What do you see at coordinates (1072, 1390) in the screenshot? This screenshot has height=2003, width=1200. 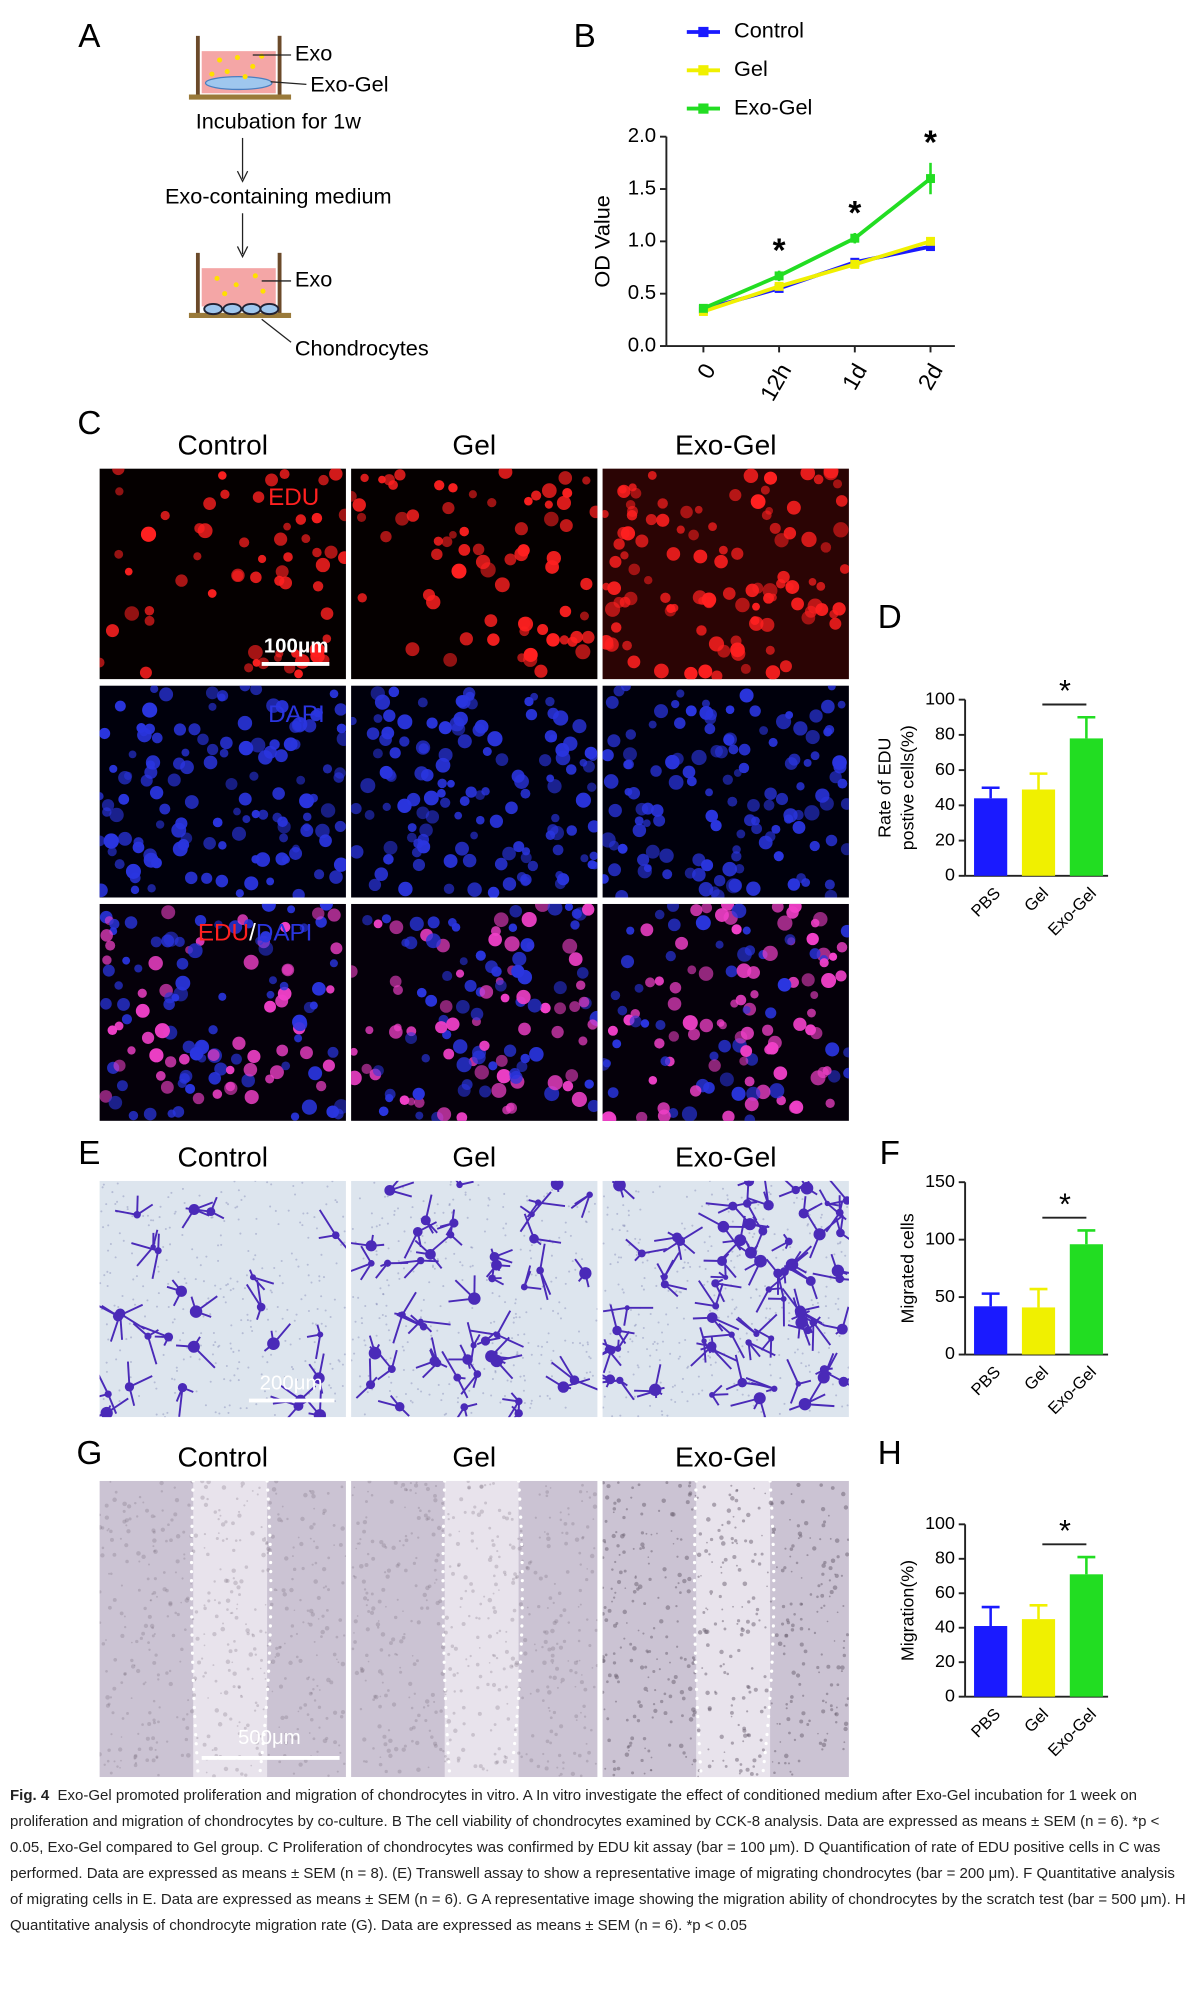 I see `x-tick-label: Exo-Gel` at bounding box center [1072, 1390].